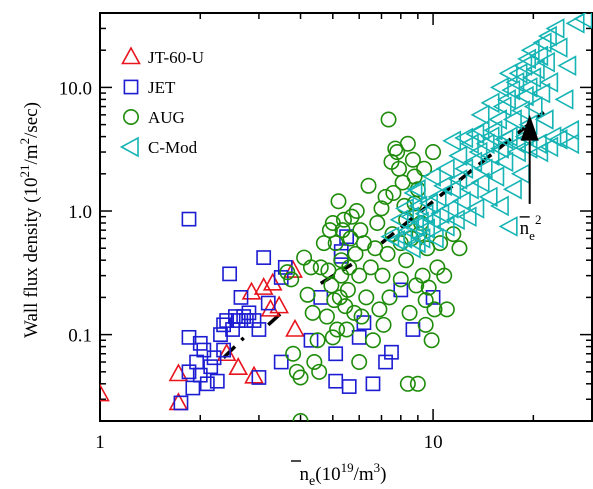  Describe the element at coordinates (343, 474) in the screenshot. I see `x-axis-title: ne(1019/m3)` at that location.